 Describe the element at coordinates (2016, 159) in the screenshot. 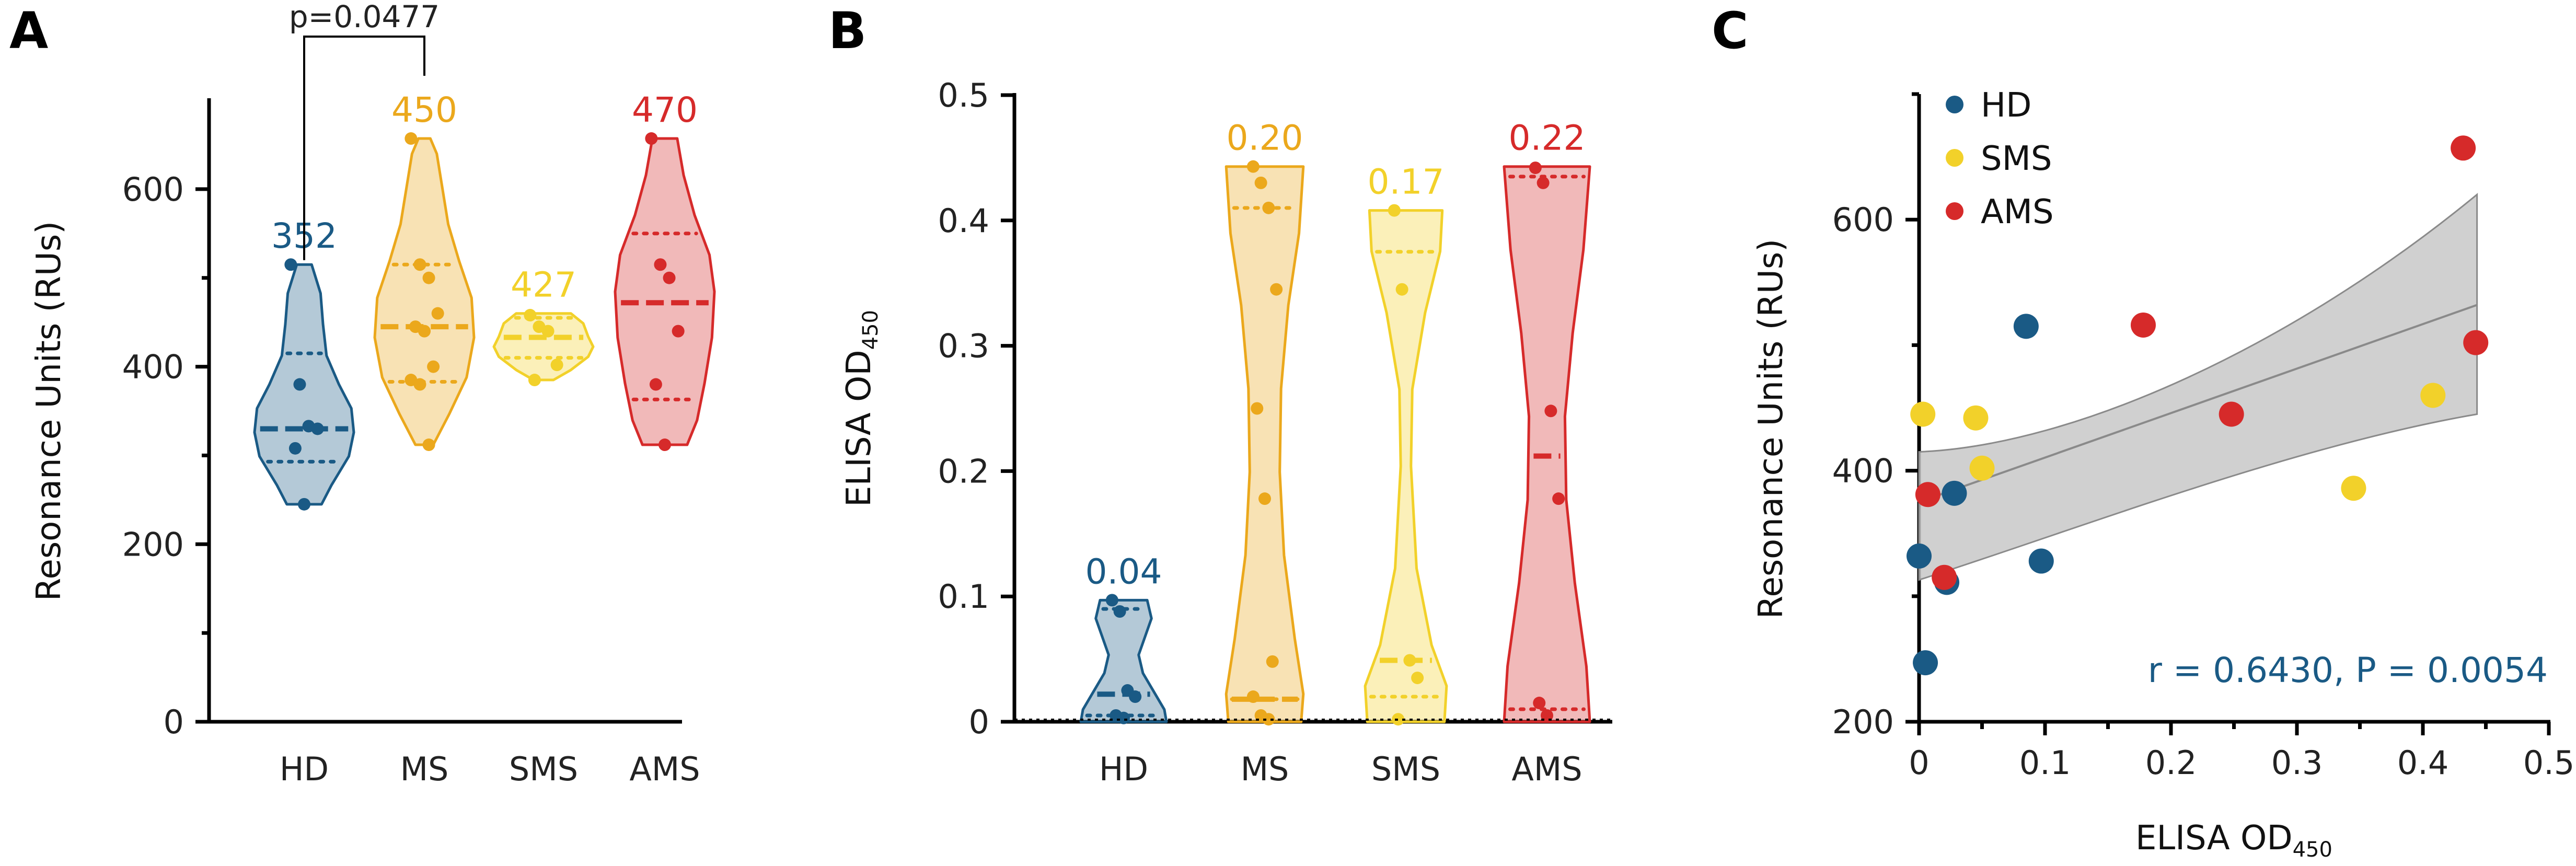

I see `legend-label-sms: SMS` at that location.